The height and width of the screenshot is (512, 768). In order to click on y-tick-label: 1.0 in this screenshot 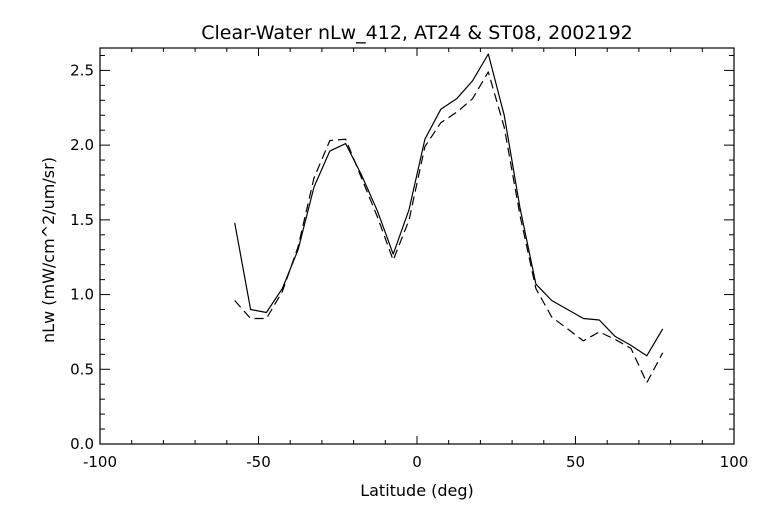, I will do `click(82, 295)`.